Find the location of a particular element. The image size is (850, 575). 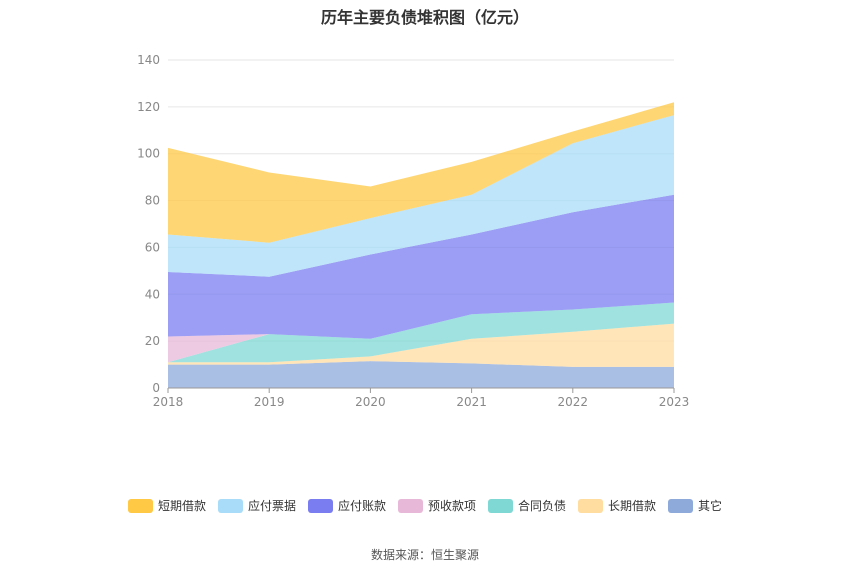

y-tick-label: 20 is located at coordinates (152, 341).